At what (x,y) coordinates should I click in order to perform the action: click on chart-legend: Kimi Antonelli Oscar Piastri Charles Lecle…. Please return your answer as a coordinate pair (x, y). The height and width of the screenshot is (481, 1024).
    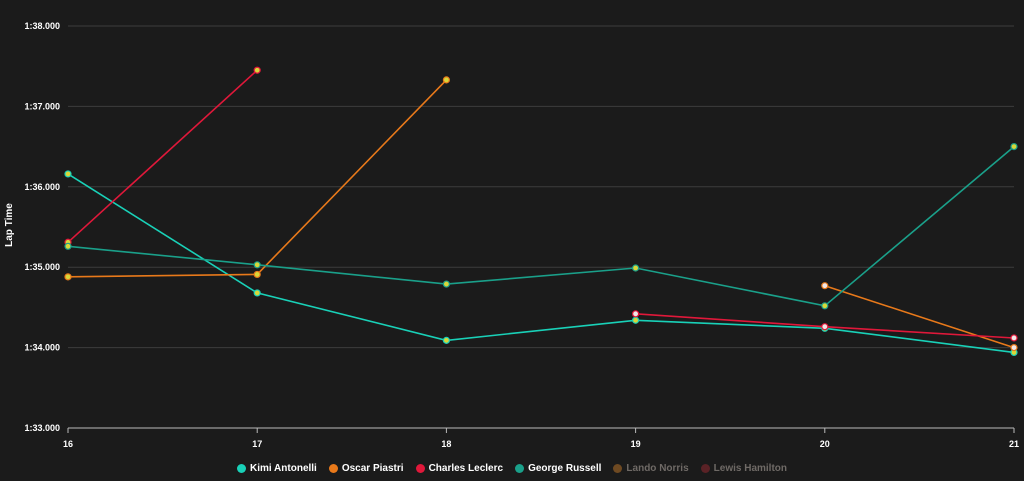
    Looking at the image, I should click on (512, 468).